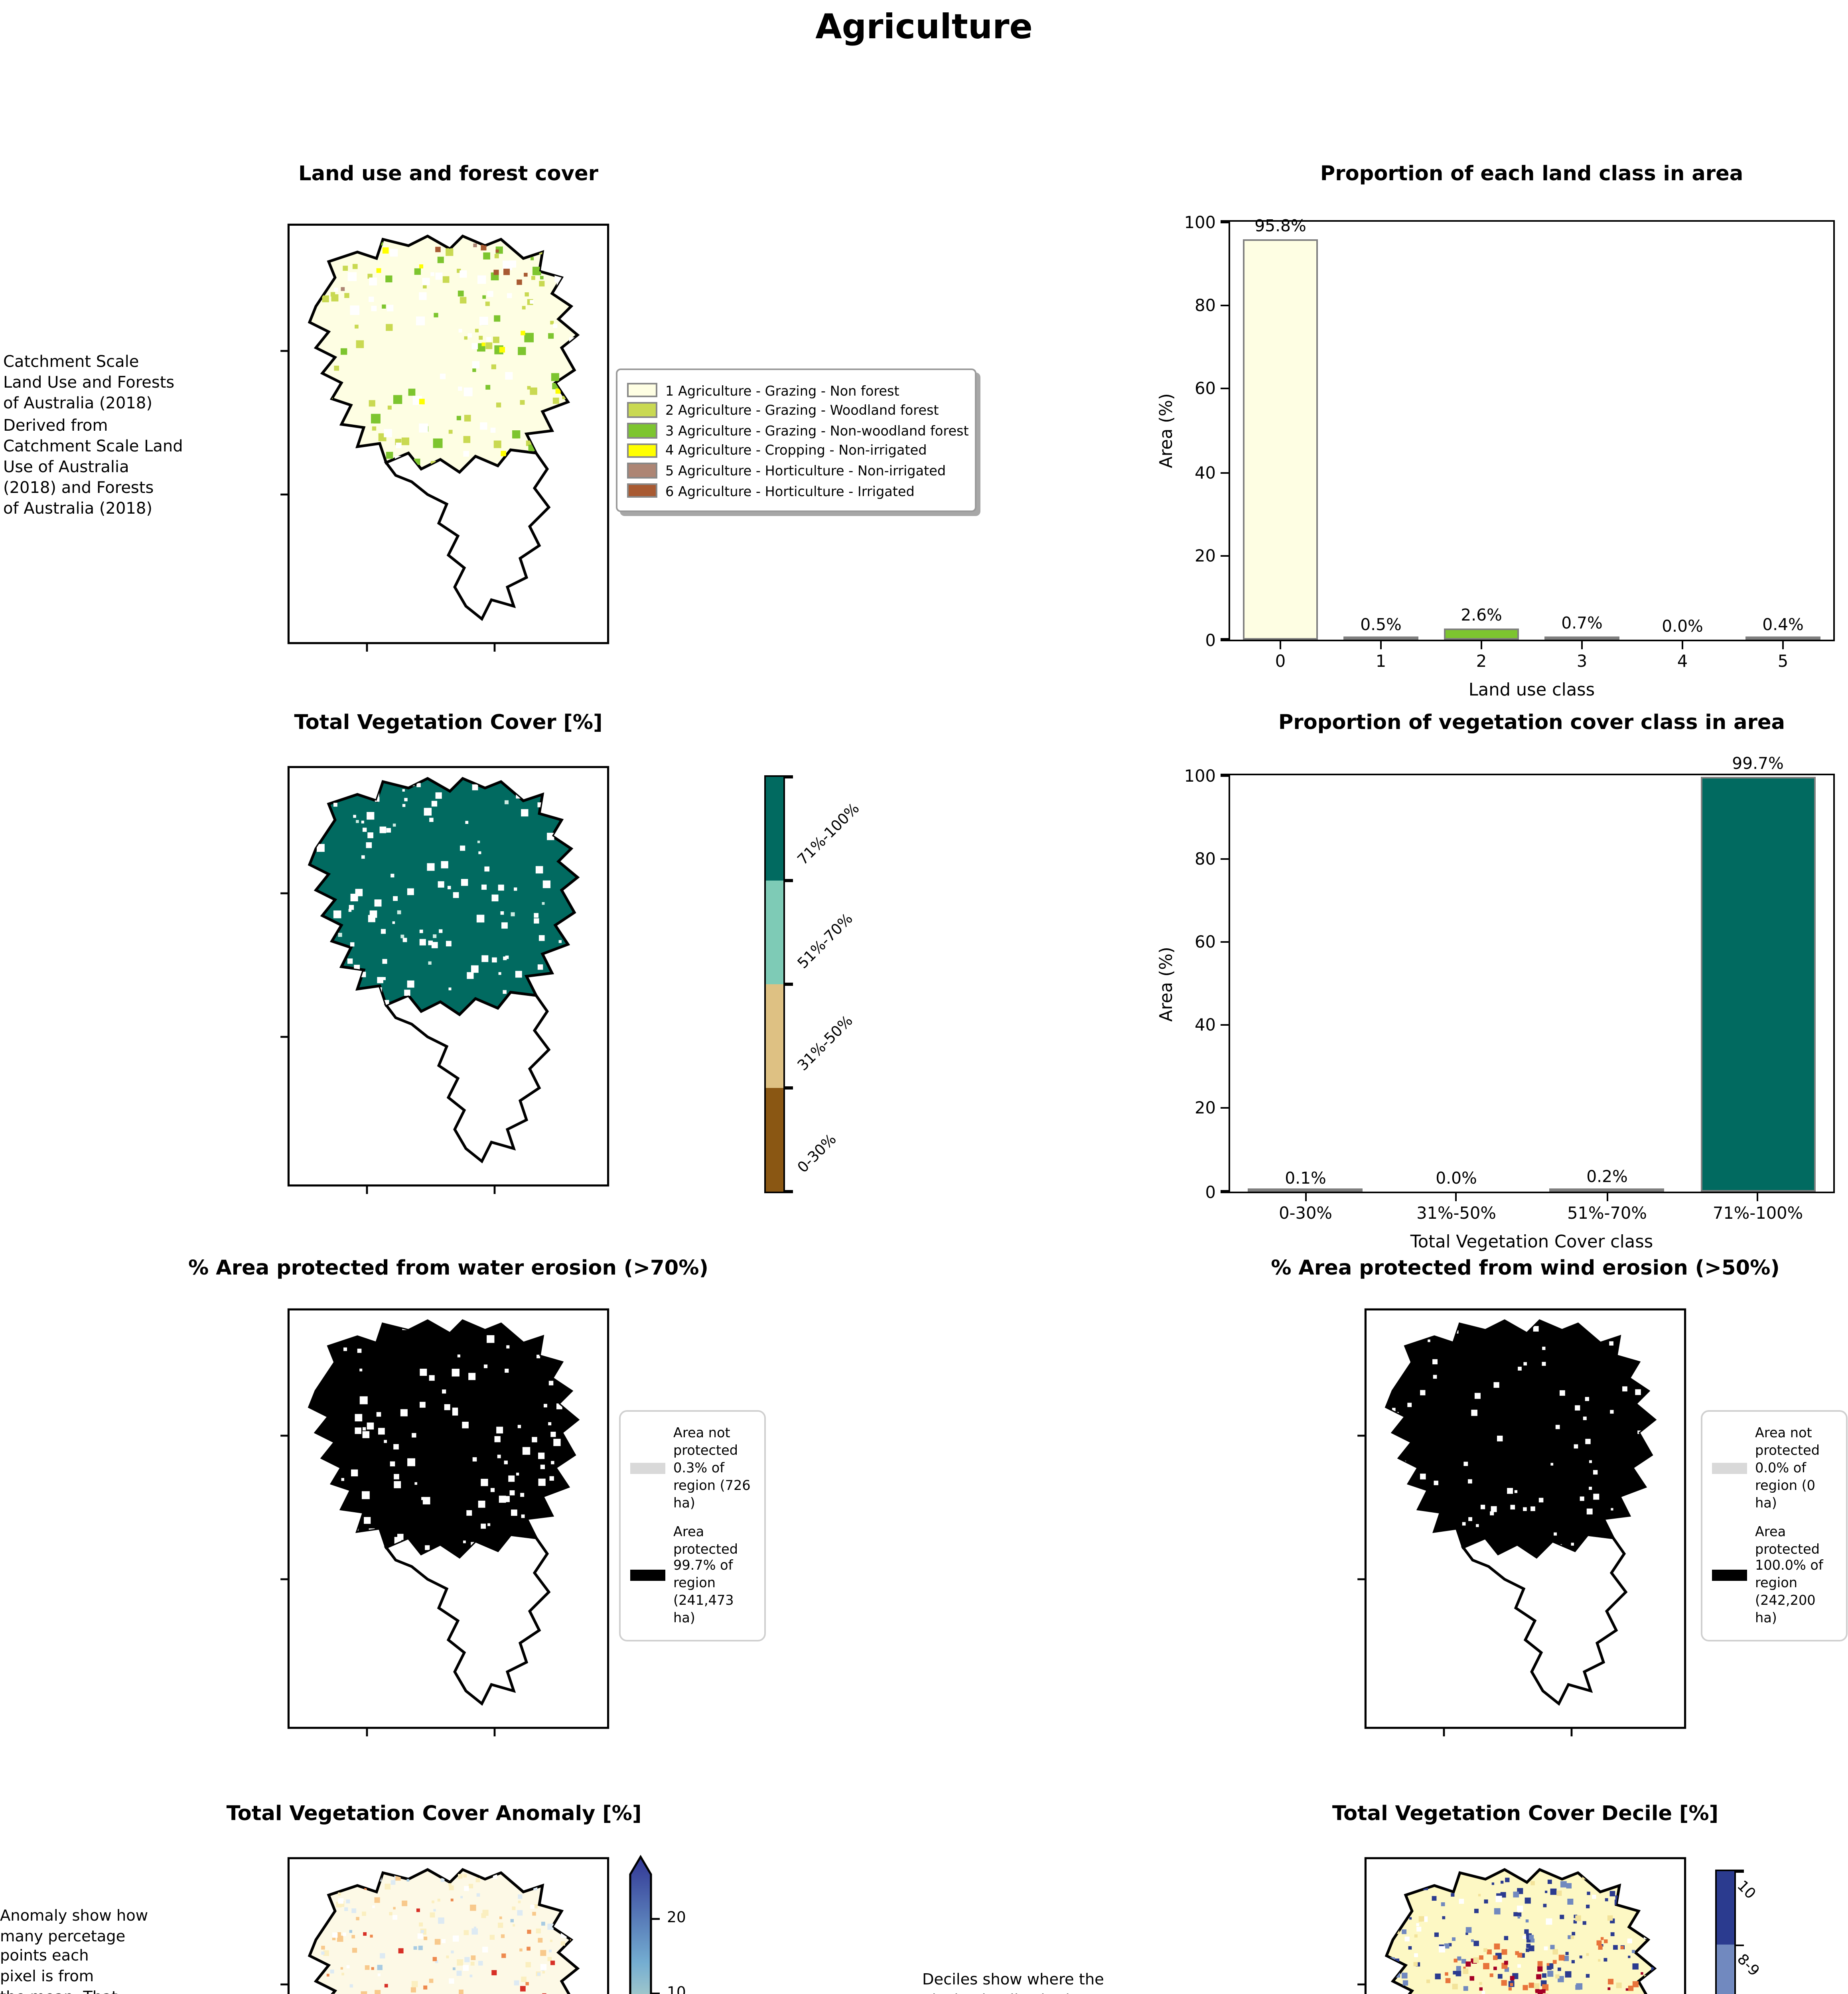 Image resolution: width=1848 pixels, height=1994 pixels. Describe the element at coordinates (434, 1815) in the screenshot. I see `anomaly-map-title: Total Vegetation Cover Anomaly [%]` at that location.